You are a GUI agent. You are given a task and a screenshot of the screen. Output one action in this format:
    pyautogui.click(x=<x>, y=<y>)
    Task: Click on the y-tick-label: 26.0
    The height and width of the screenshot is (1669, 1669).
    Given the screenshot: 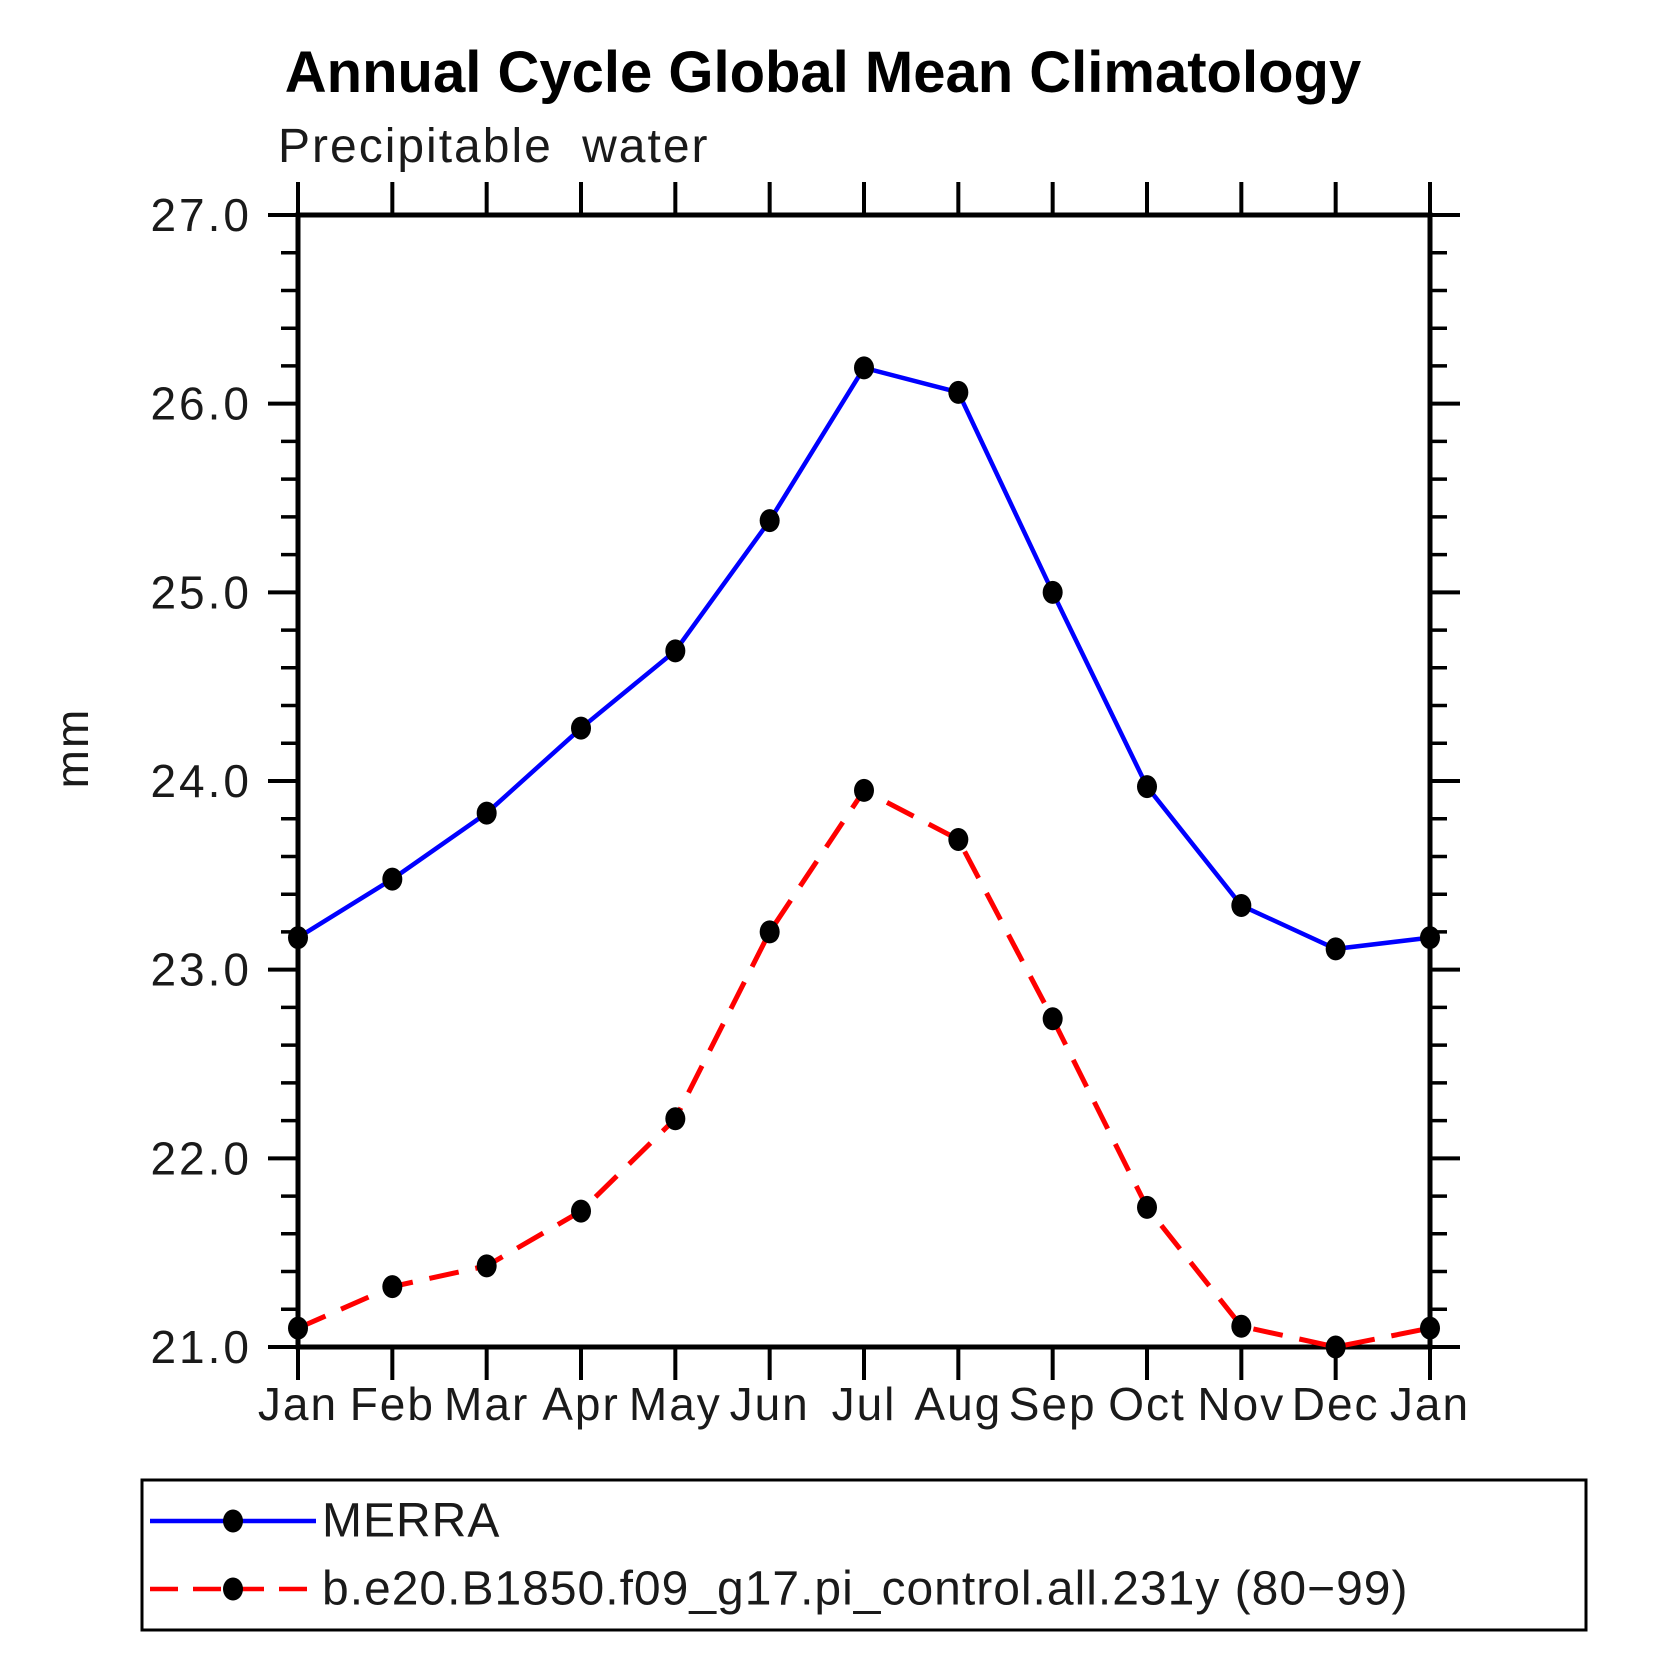 What is the action you would take?
    pyautogui.click(x=201, y=404)
    